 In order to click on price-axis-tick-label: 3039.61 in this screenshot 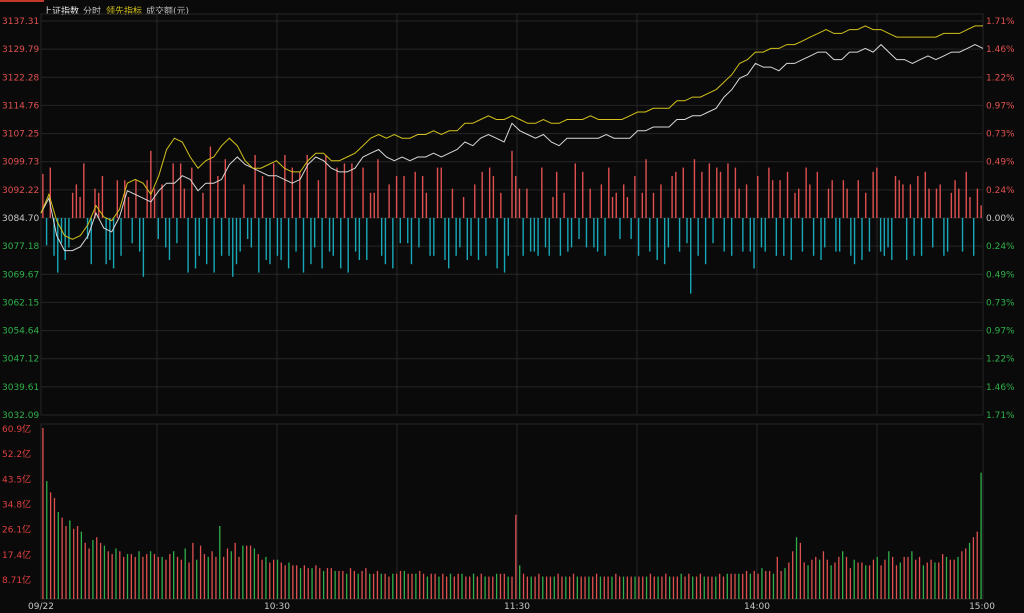, I will do `click(20, 388)`.